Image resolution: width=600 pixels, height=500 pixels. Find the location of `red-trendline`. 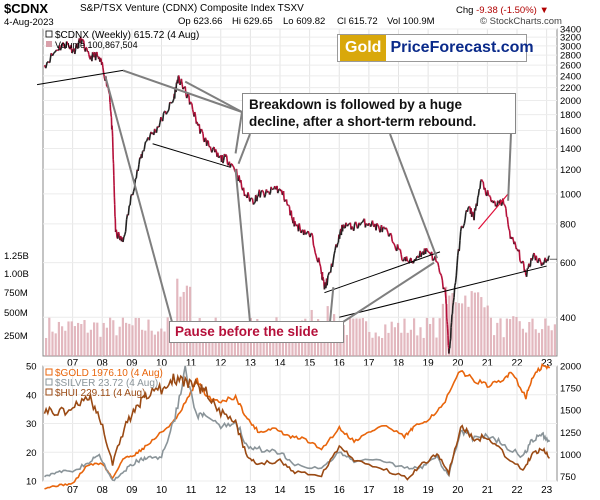

red-trendline is located at coordinates (493, 211).